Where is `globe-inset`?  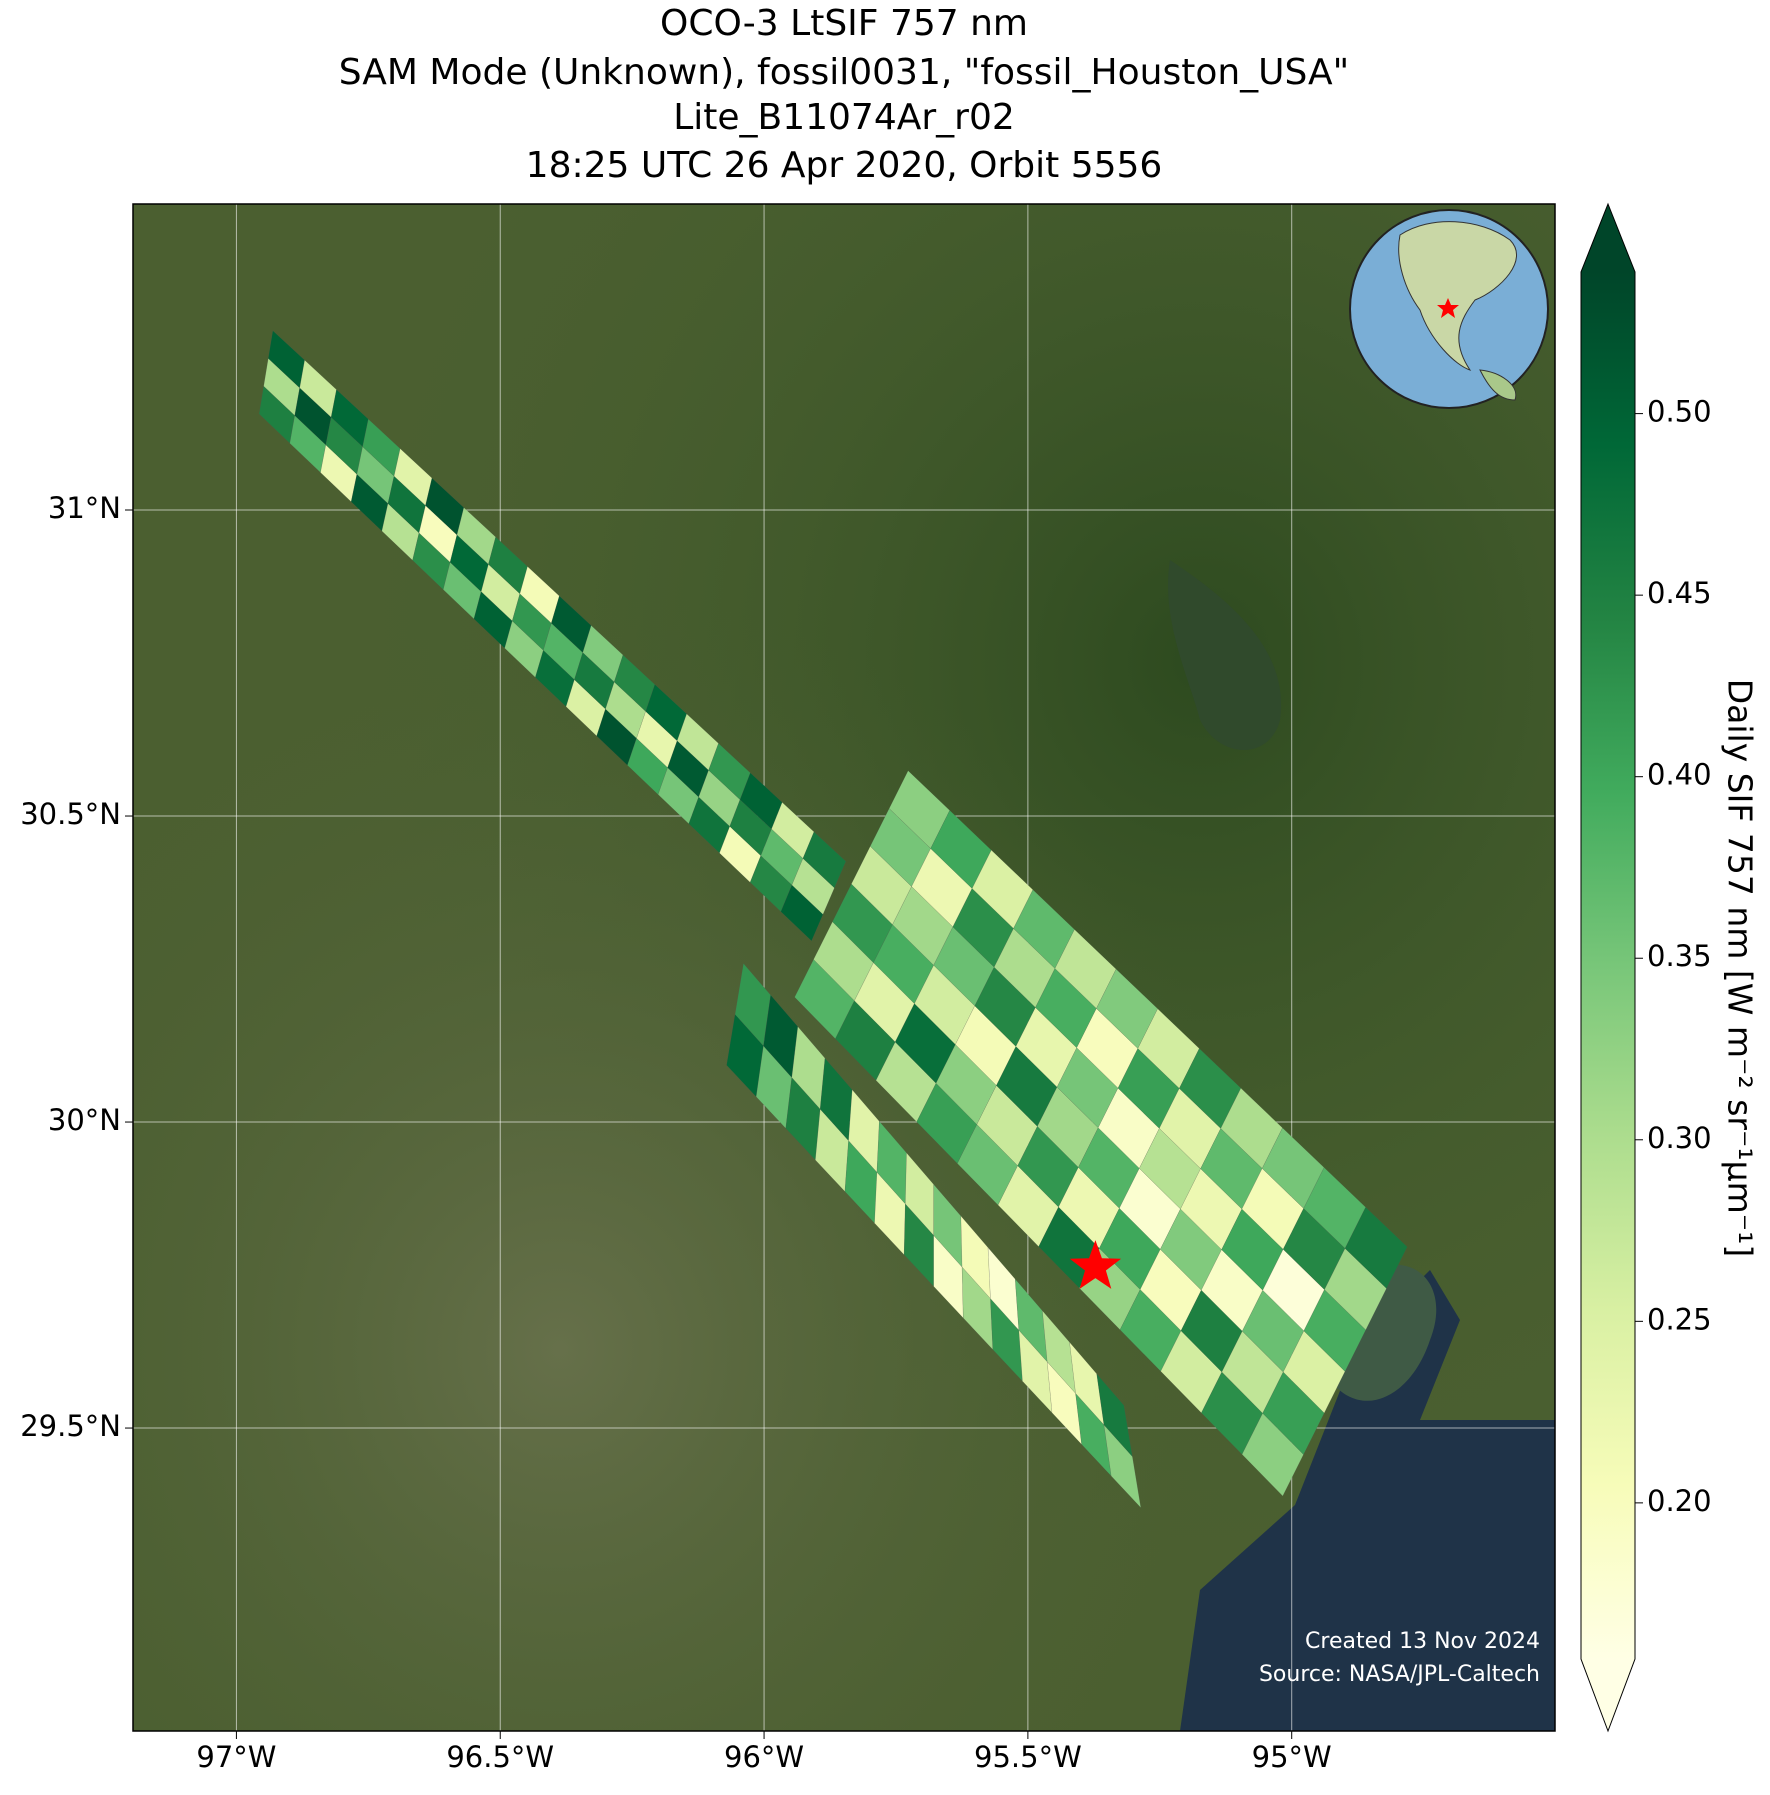 globe-inset is located at coordinates (1449, 309).